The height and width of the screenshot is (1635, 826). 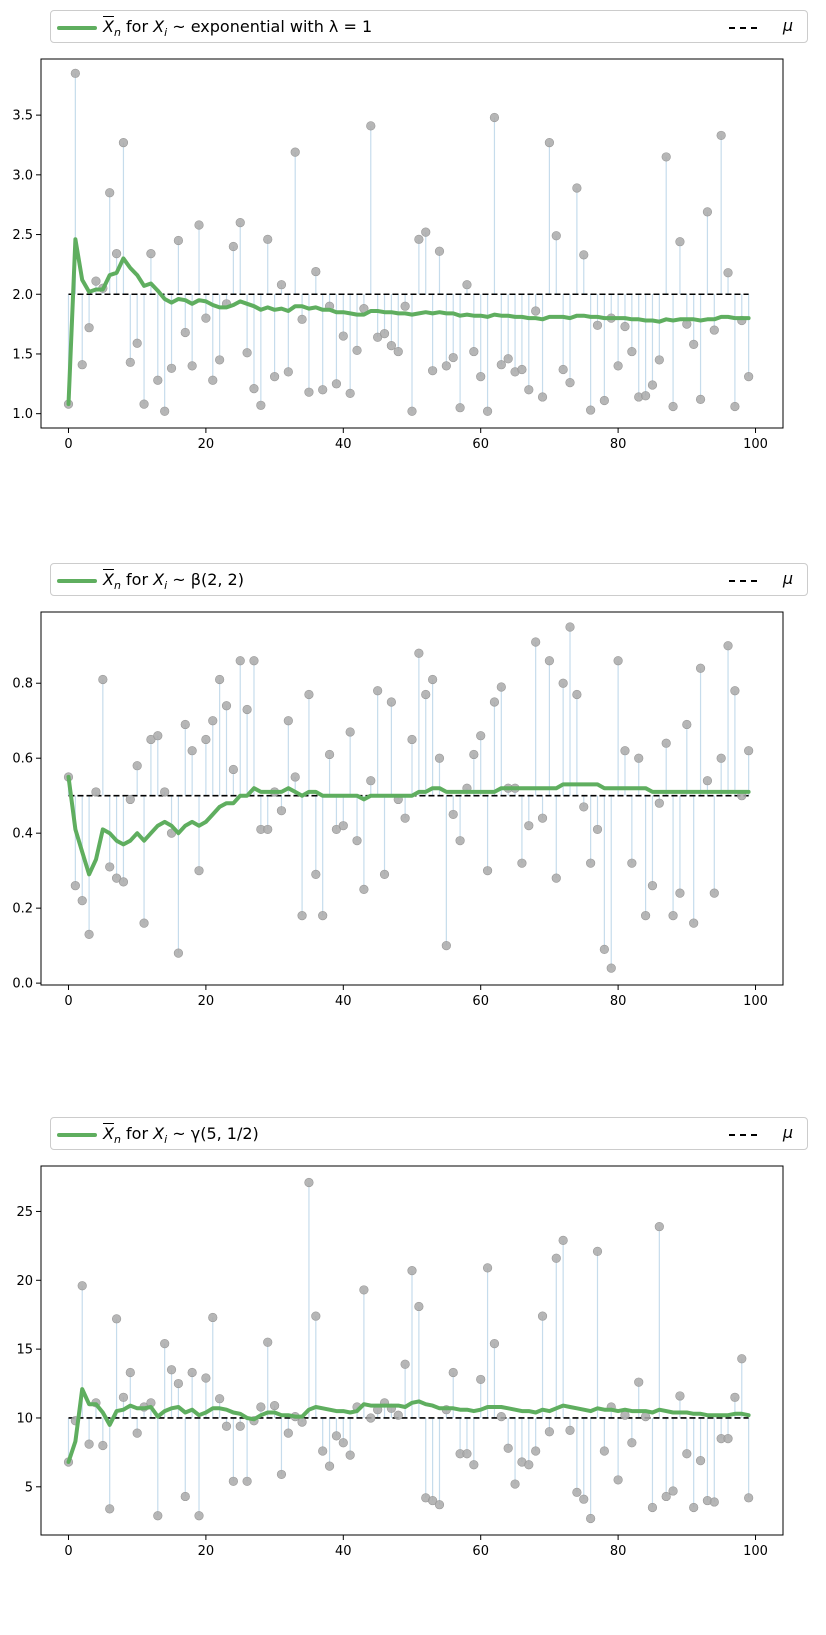 What do you see at coordinates (224, 1133) in the screenshot?
I see `legend-distribution: γ(5, 1/2)` at bounding box center [224, 1133].